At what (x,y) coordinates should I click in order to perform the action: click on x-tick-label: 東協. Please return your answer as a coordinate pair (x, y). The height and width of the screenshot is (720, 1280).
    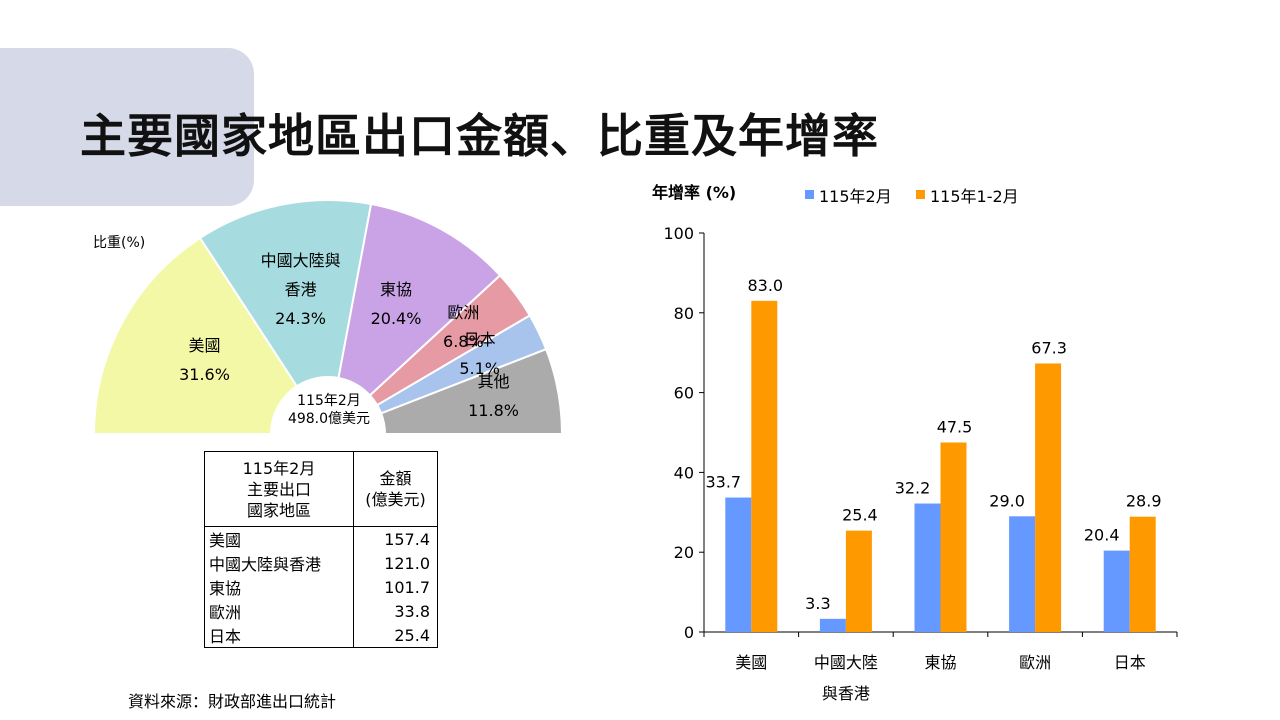
    Looking at the image, I should click on (940, 662).